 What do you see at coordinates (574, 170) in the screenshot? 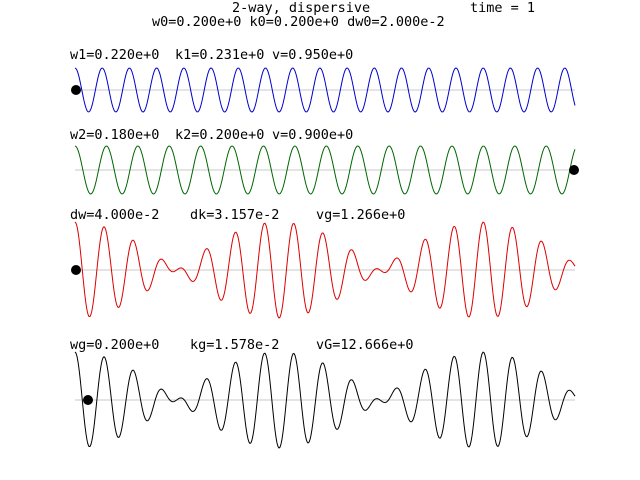
I see `panel2-marker` at bounding box center [574, 170].